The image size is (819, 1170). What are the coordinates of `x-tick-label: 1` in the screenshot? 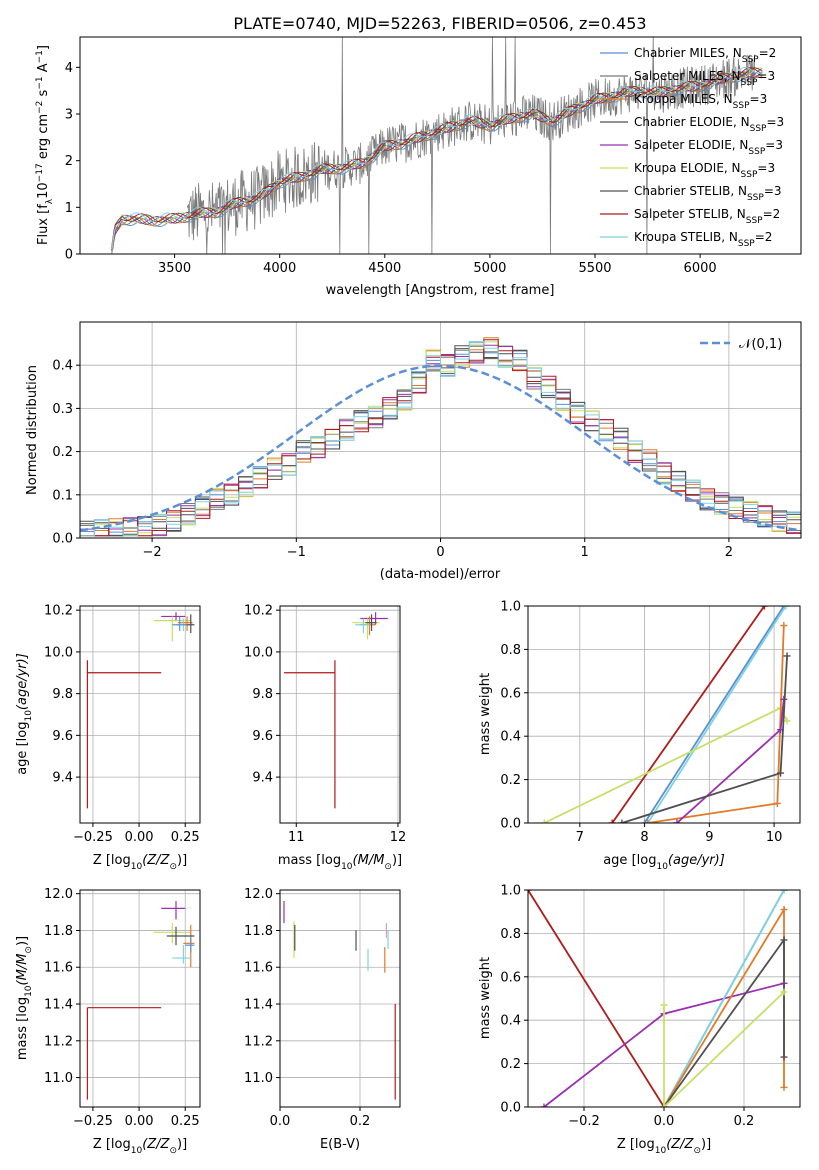 It's located at (585, 552).